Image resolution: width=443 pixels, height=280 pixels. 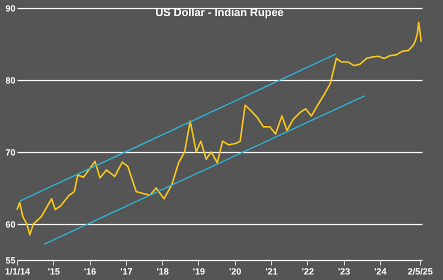 I want to click on y-tick-label: 60, so click(x=10, y=225).